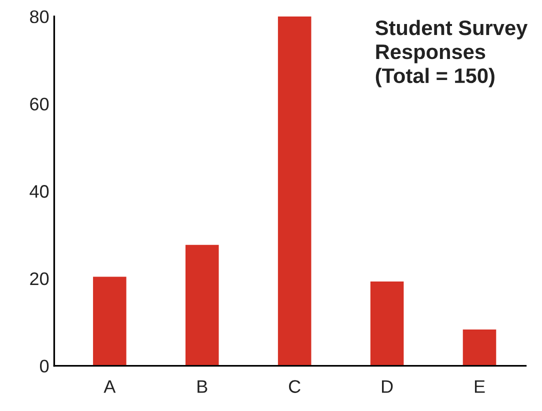 The height and width of the screenshot is (411, 542). Describe the element at coordinates (44, 366) in the screenshot. I see `y-tick-label: 0` at that location.